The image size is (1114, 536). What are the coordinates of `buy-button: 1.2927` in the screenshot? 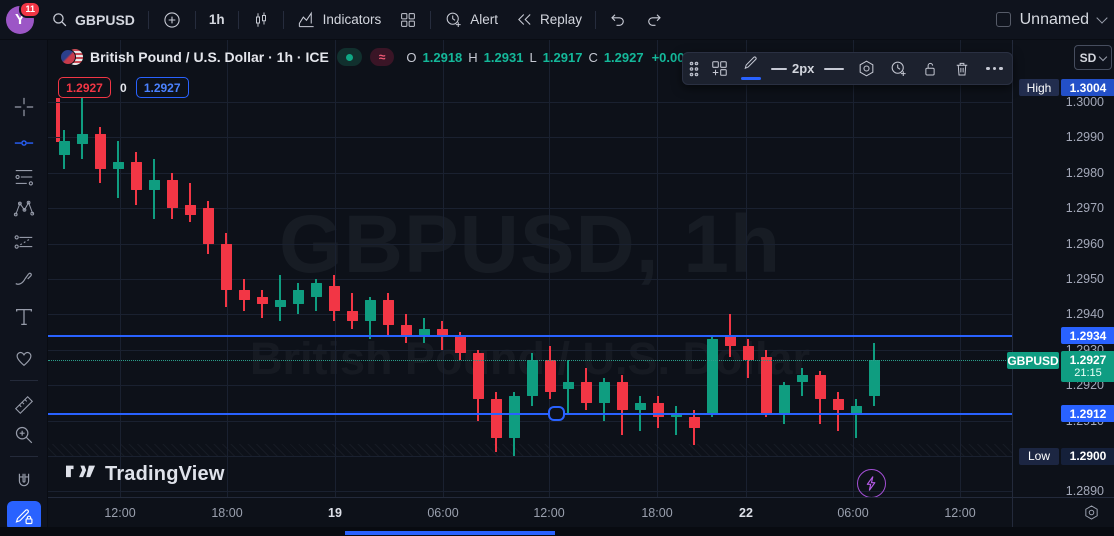 It's located at (162, 87).